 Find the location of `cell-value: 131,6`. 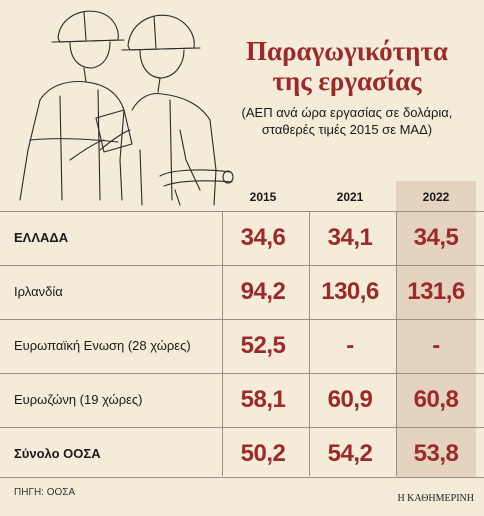

cell-value: 131,6 is located at coordinates (436, 291).